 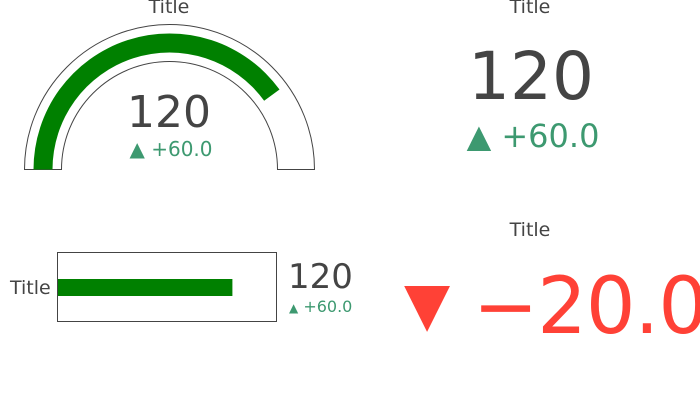 I want to click on bullet-title: Title, so click(x=30, y=288).